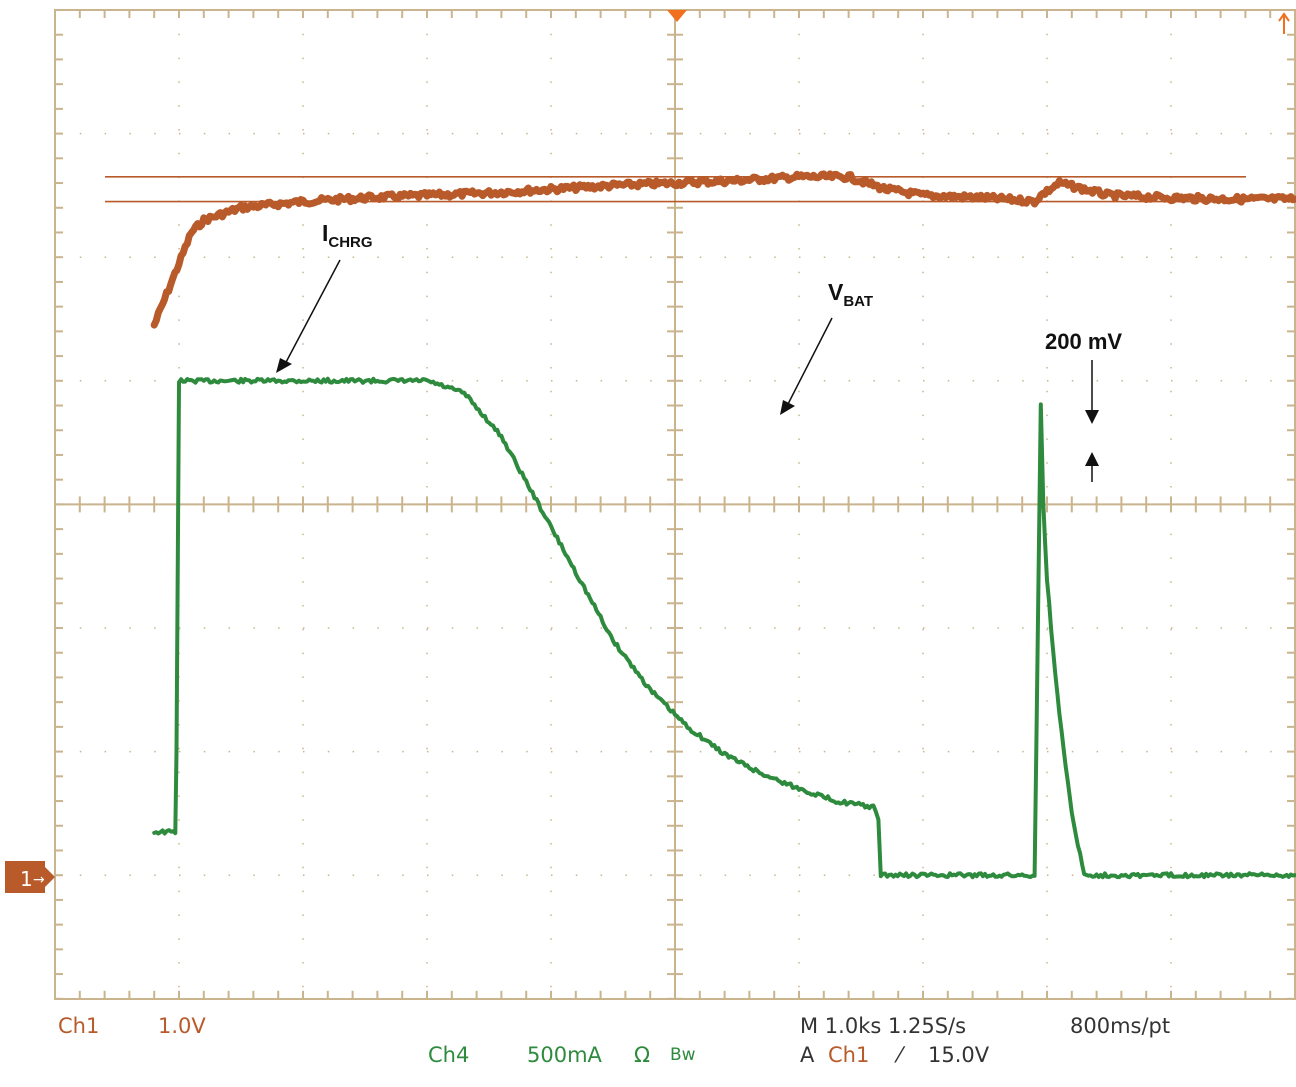 The image size is (1296, 1087). Describe the element at coordinates (683, 1055) in the screenshot. I see `ch4-bandwidth-flag: Bw` at that location.